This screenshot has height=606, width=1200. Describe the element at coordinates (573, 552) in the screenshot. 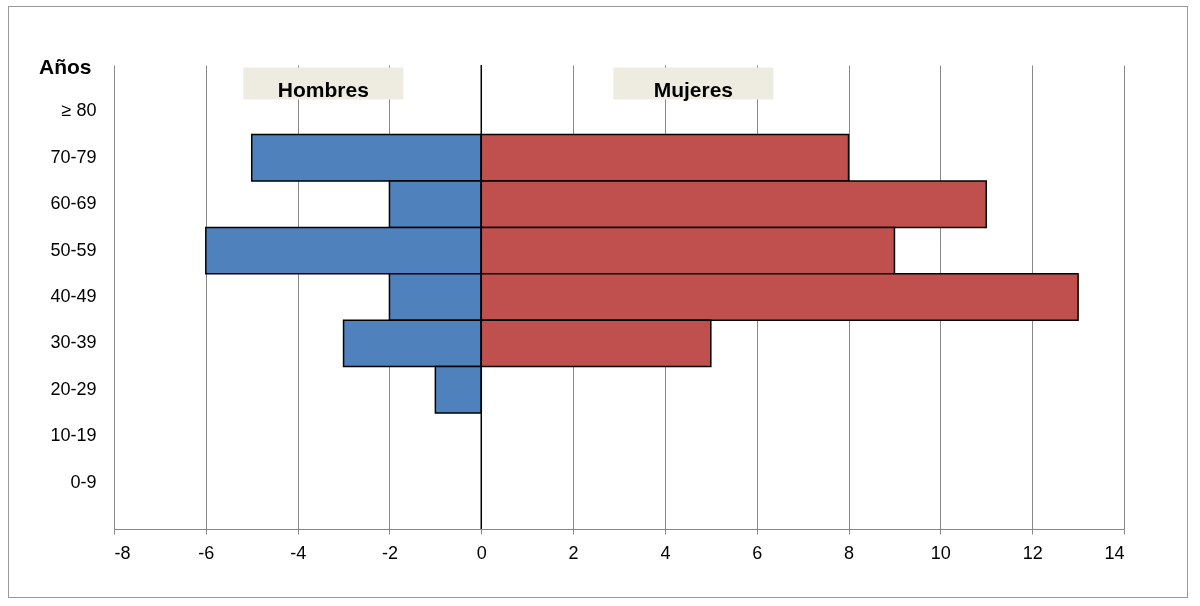

I see `x-tick-label: 2` at that location.